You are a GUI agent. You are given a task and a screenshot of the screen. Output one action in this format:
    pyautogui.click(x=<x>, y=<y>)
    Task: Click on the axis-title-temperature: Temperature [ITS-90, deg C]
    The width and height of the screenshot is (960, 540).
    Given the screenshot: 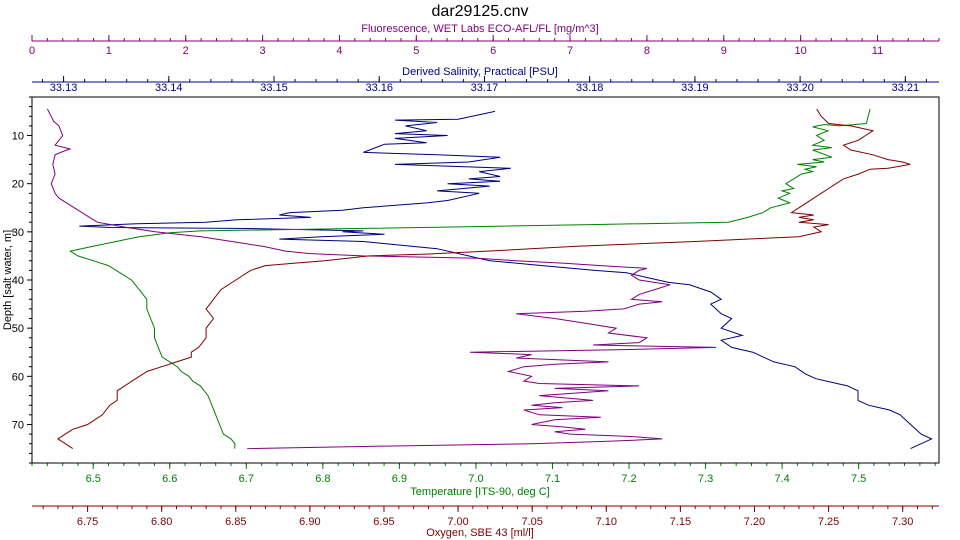 What is the action you would take?
    pyautogui.click(x=479, y=492)
    